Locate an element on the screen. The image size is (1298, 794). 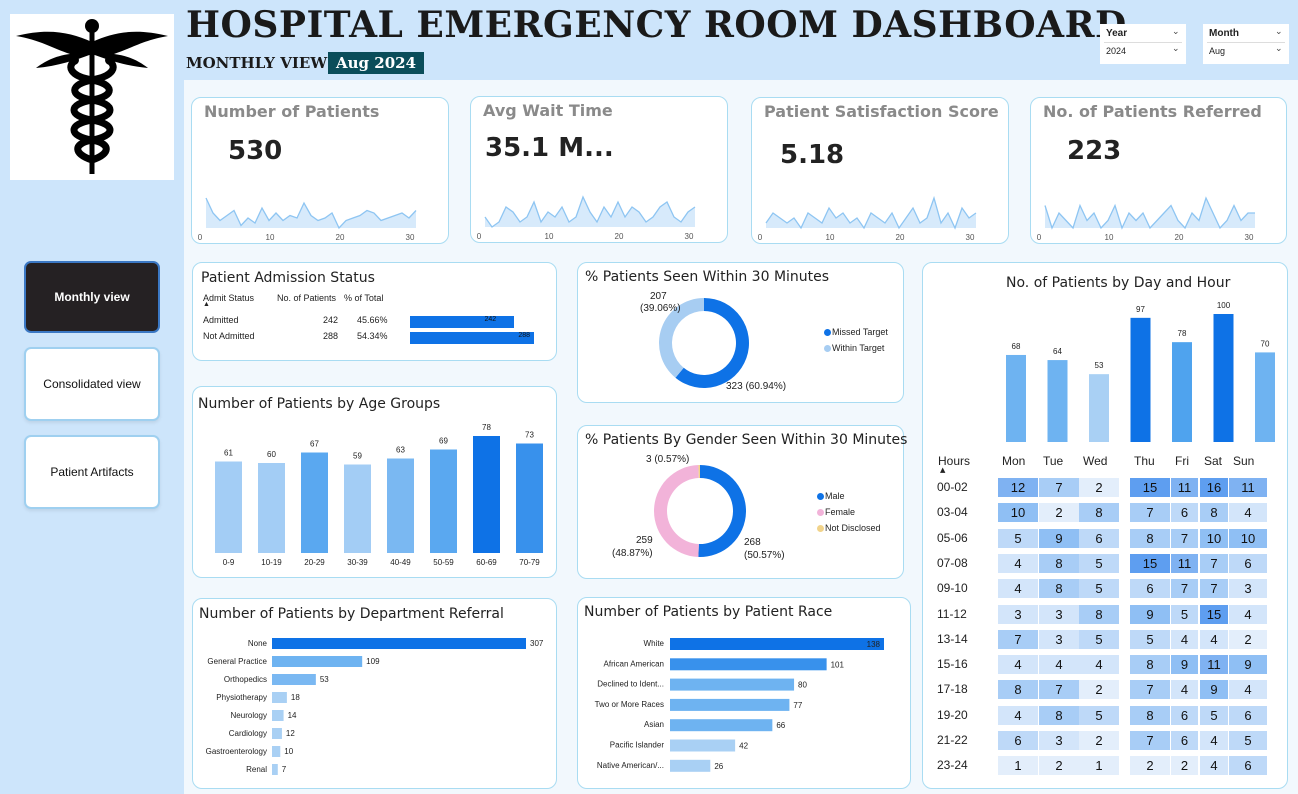
heatmap-cell: 1 is located at coordinates (1018, 766).